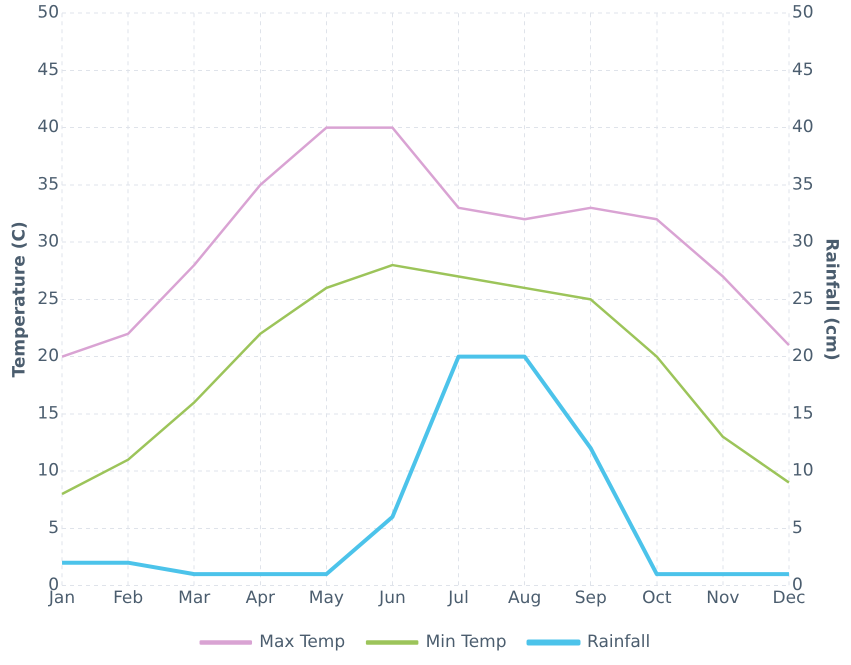 The width and height of the screenshot is (851, 665). What do you see at coordinates (803, 413) in the screenshot?
I see `y2-tick-label: 15` at bounding box center [803, 413].